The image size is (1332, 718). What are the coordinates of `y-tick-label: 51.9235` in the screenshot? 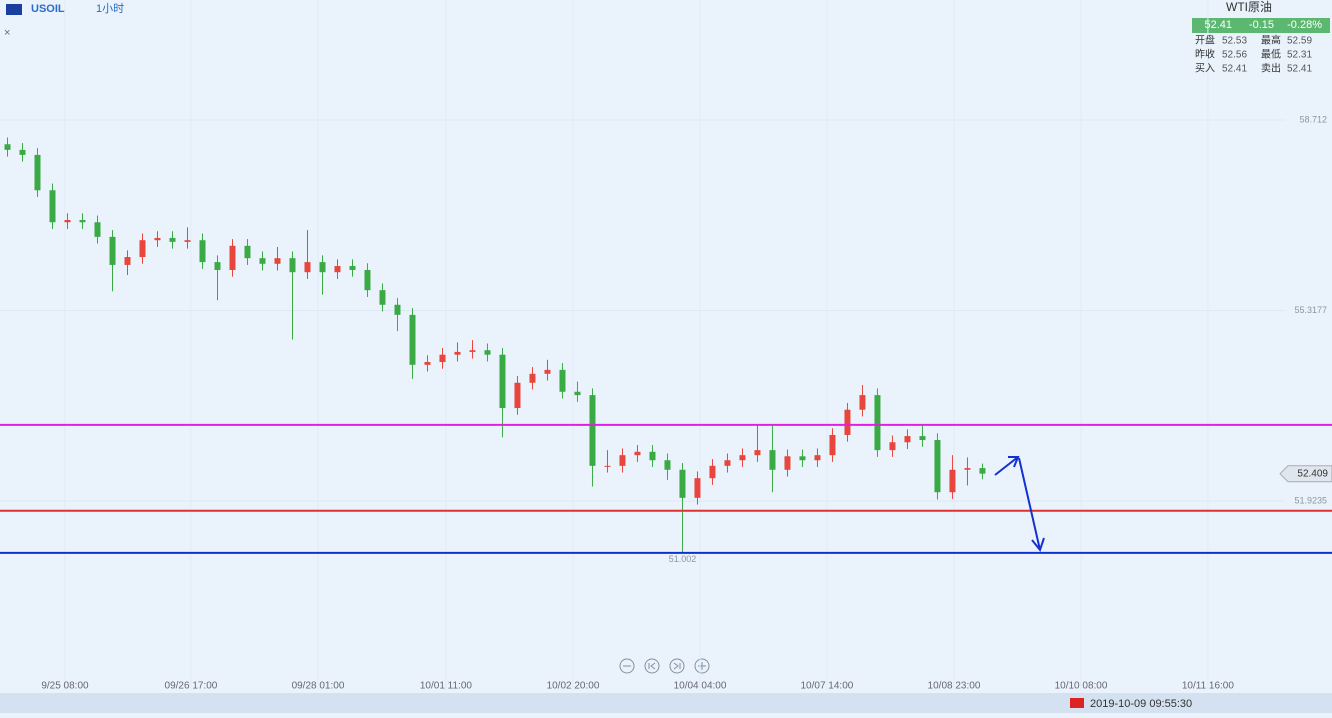 It's located at (1310, 500).